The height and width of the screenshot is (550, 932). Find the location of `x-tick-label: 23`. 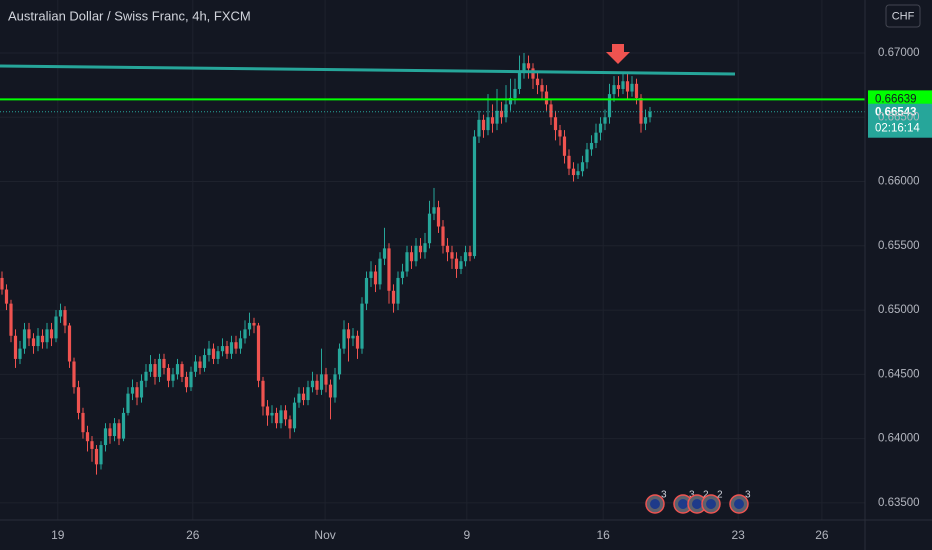

x-tick-label: 23 is located at coordinates (739, 535).